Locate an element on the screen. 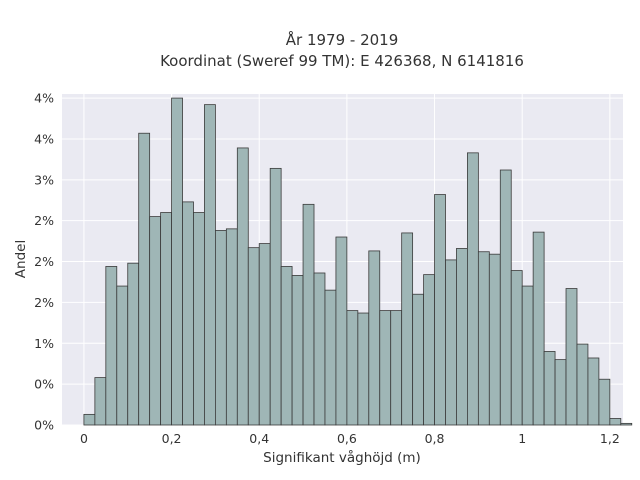 This screenshot has width=640, height=480. y-tick-label-5: 2% is located at coordinates (44, 220).